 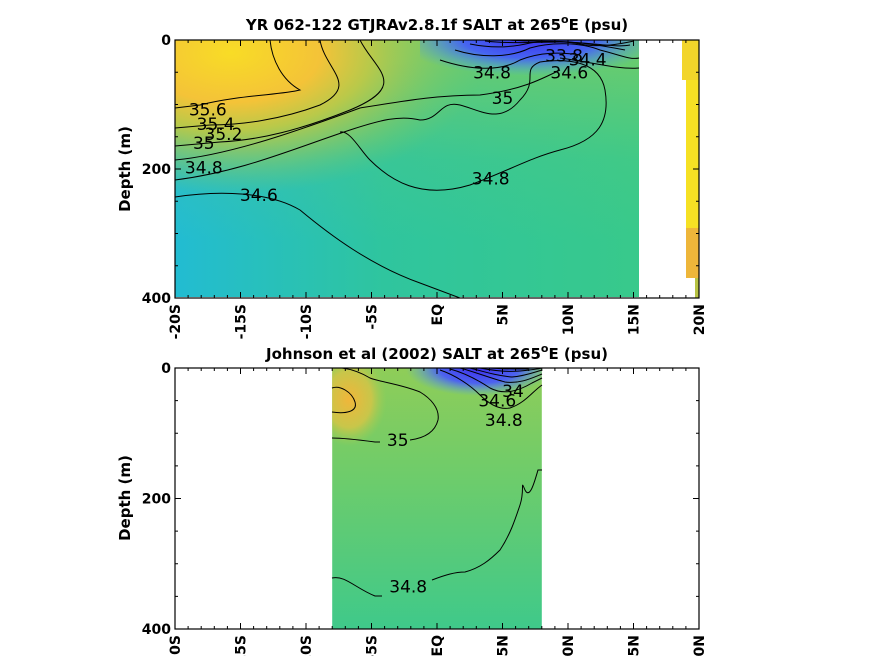 What do you see at coordinates (125, 169) in the screenshot?
I see `panel-1-ylabel: Depth (m)` at bounding box center [125, 169].